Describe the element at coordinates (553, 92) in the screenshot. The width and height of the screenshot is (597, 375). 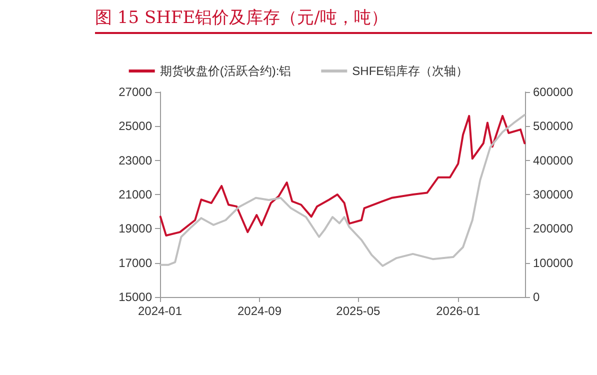
I see `y2-tick-label: 600000` at that location.